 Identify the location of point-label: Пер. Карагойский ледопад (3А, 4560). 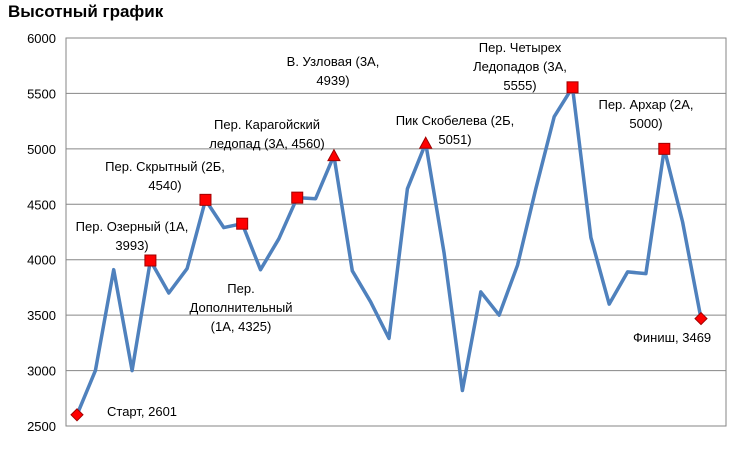
(267, 134).